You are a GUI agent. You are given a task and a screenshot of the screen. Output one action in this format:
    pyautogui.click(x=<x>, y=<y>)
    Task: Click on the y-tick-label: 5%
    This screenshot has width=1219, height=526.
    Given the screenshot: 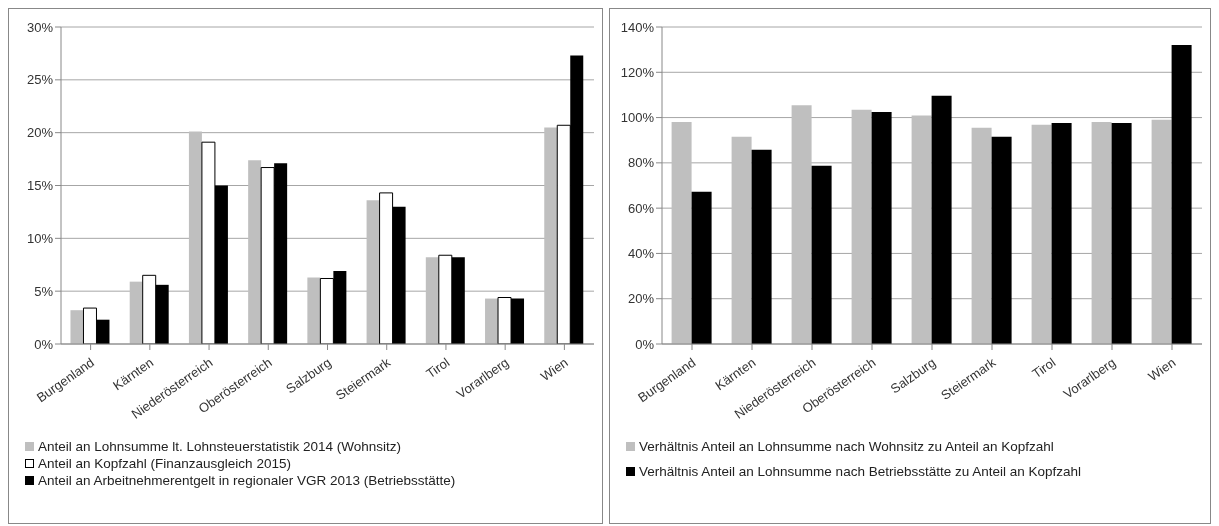 What is the action you would take?
    pyautogui.click(x=44, y=291)
    